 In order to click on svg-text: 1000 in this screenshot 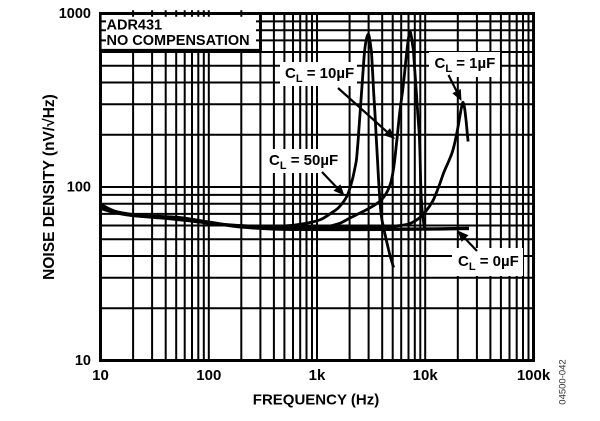, I will do `click(75, 14)`.